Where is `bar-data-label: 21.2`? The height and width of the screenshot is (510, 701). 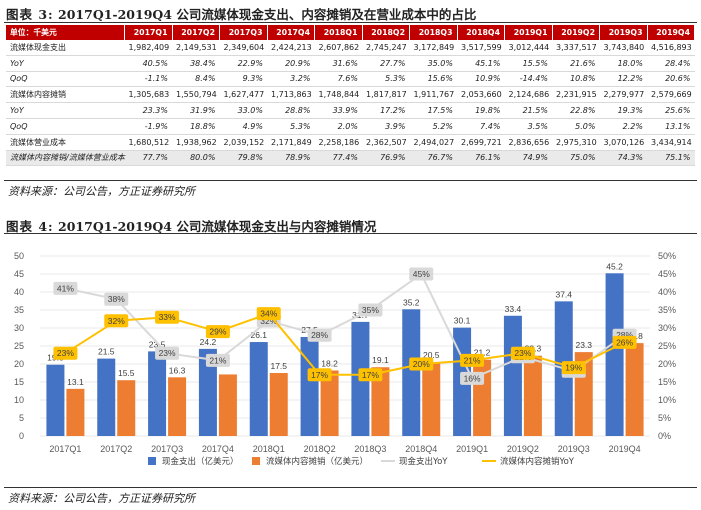 bar-data-label: 21.2 is located at coordinates (482, 353).